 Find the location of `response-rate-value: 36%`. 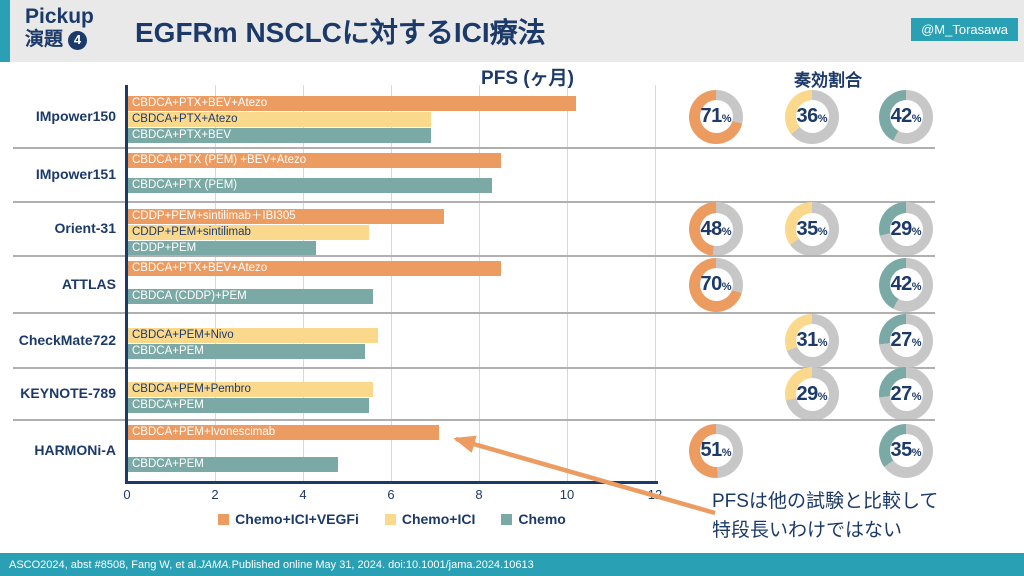

response-rate-value: 36% is located at coordinates (812, 116).